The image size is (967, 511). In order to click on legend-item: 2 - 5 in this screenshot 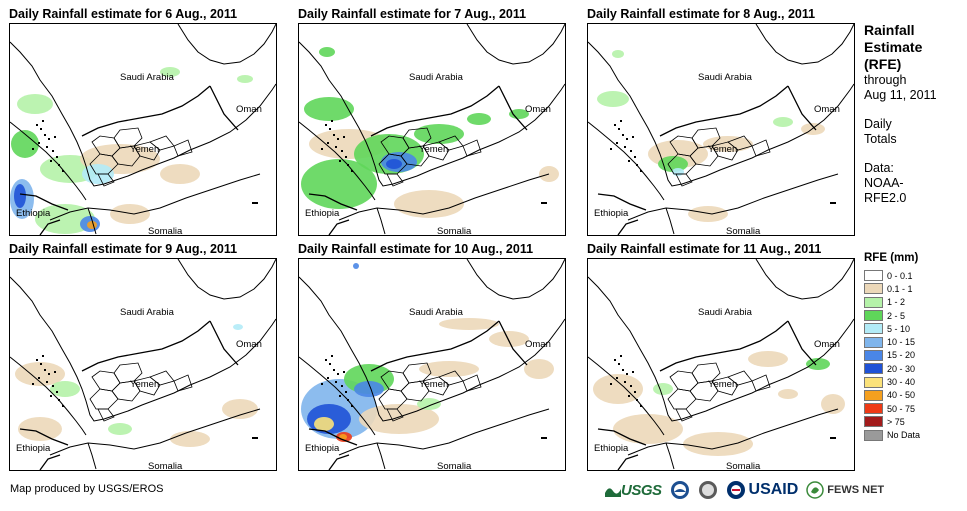, I will do `click(914, 315)`.